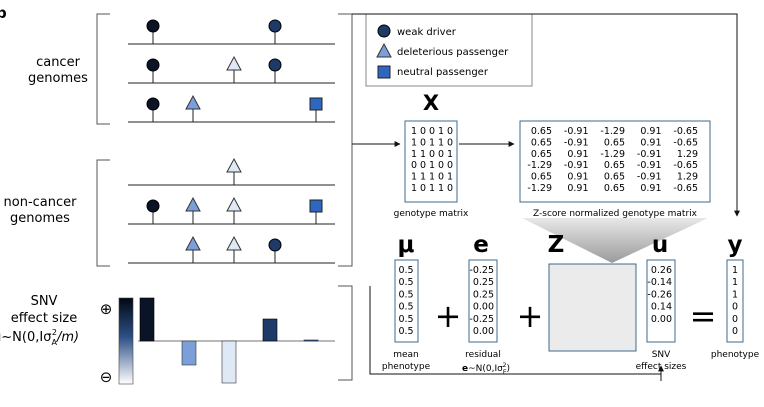  Describe the element at coordinates (316, 104) in the screenshot. I see `neutral-passenger-marker` at that location.